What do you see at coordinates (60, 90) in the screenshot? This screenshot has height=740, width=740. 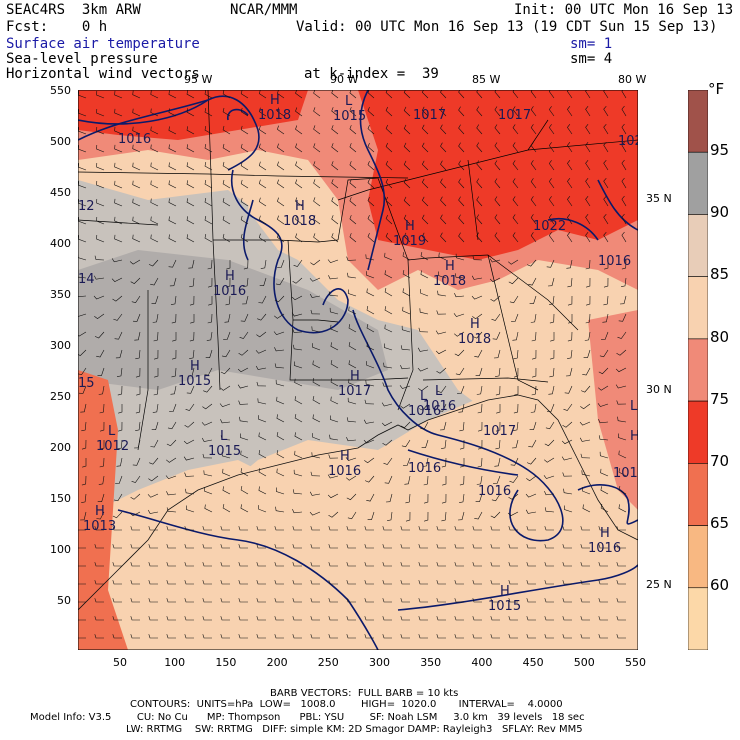 I see `y-tick-label: 550` at bounding box center [60, 90].